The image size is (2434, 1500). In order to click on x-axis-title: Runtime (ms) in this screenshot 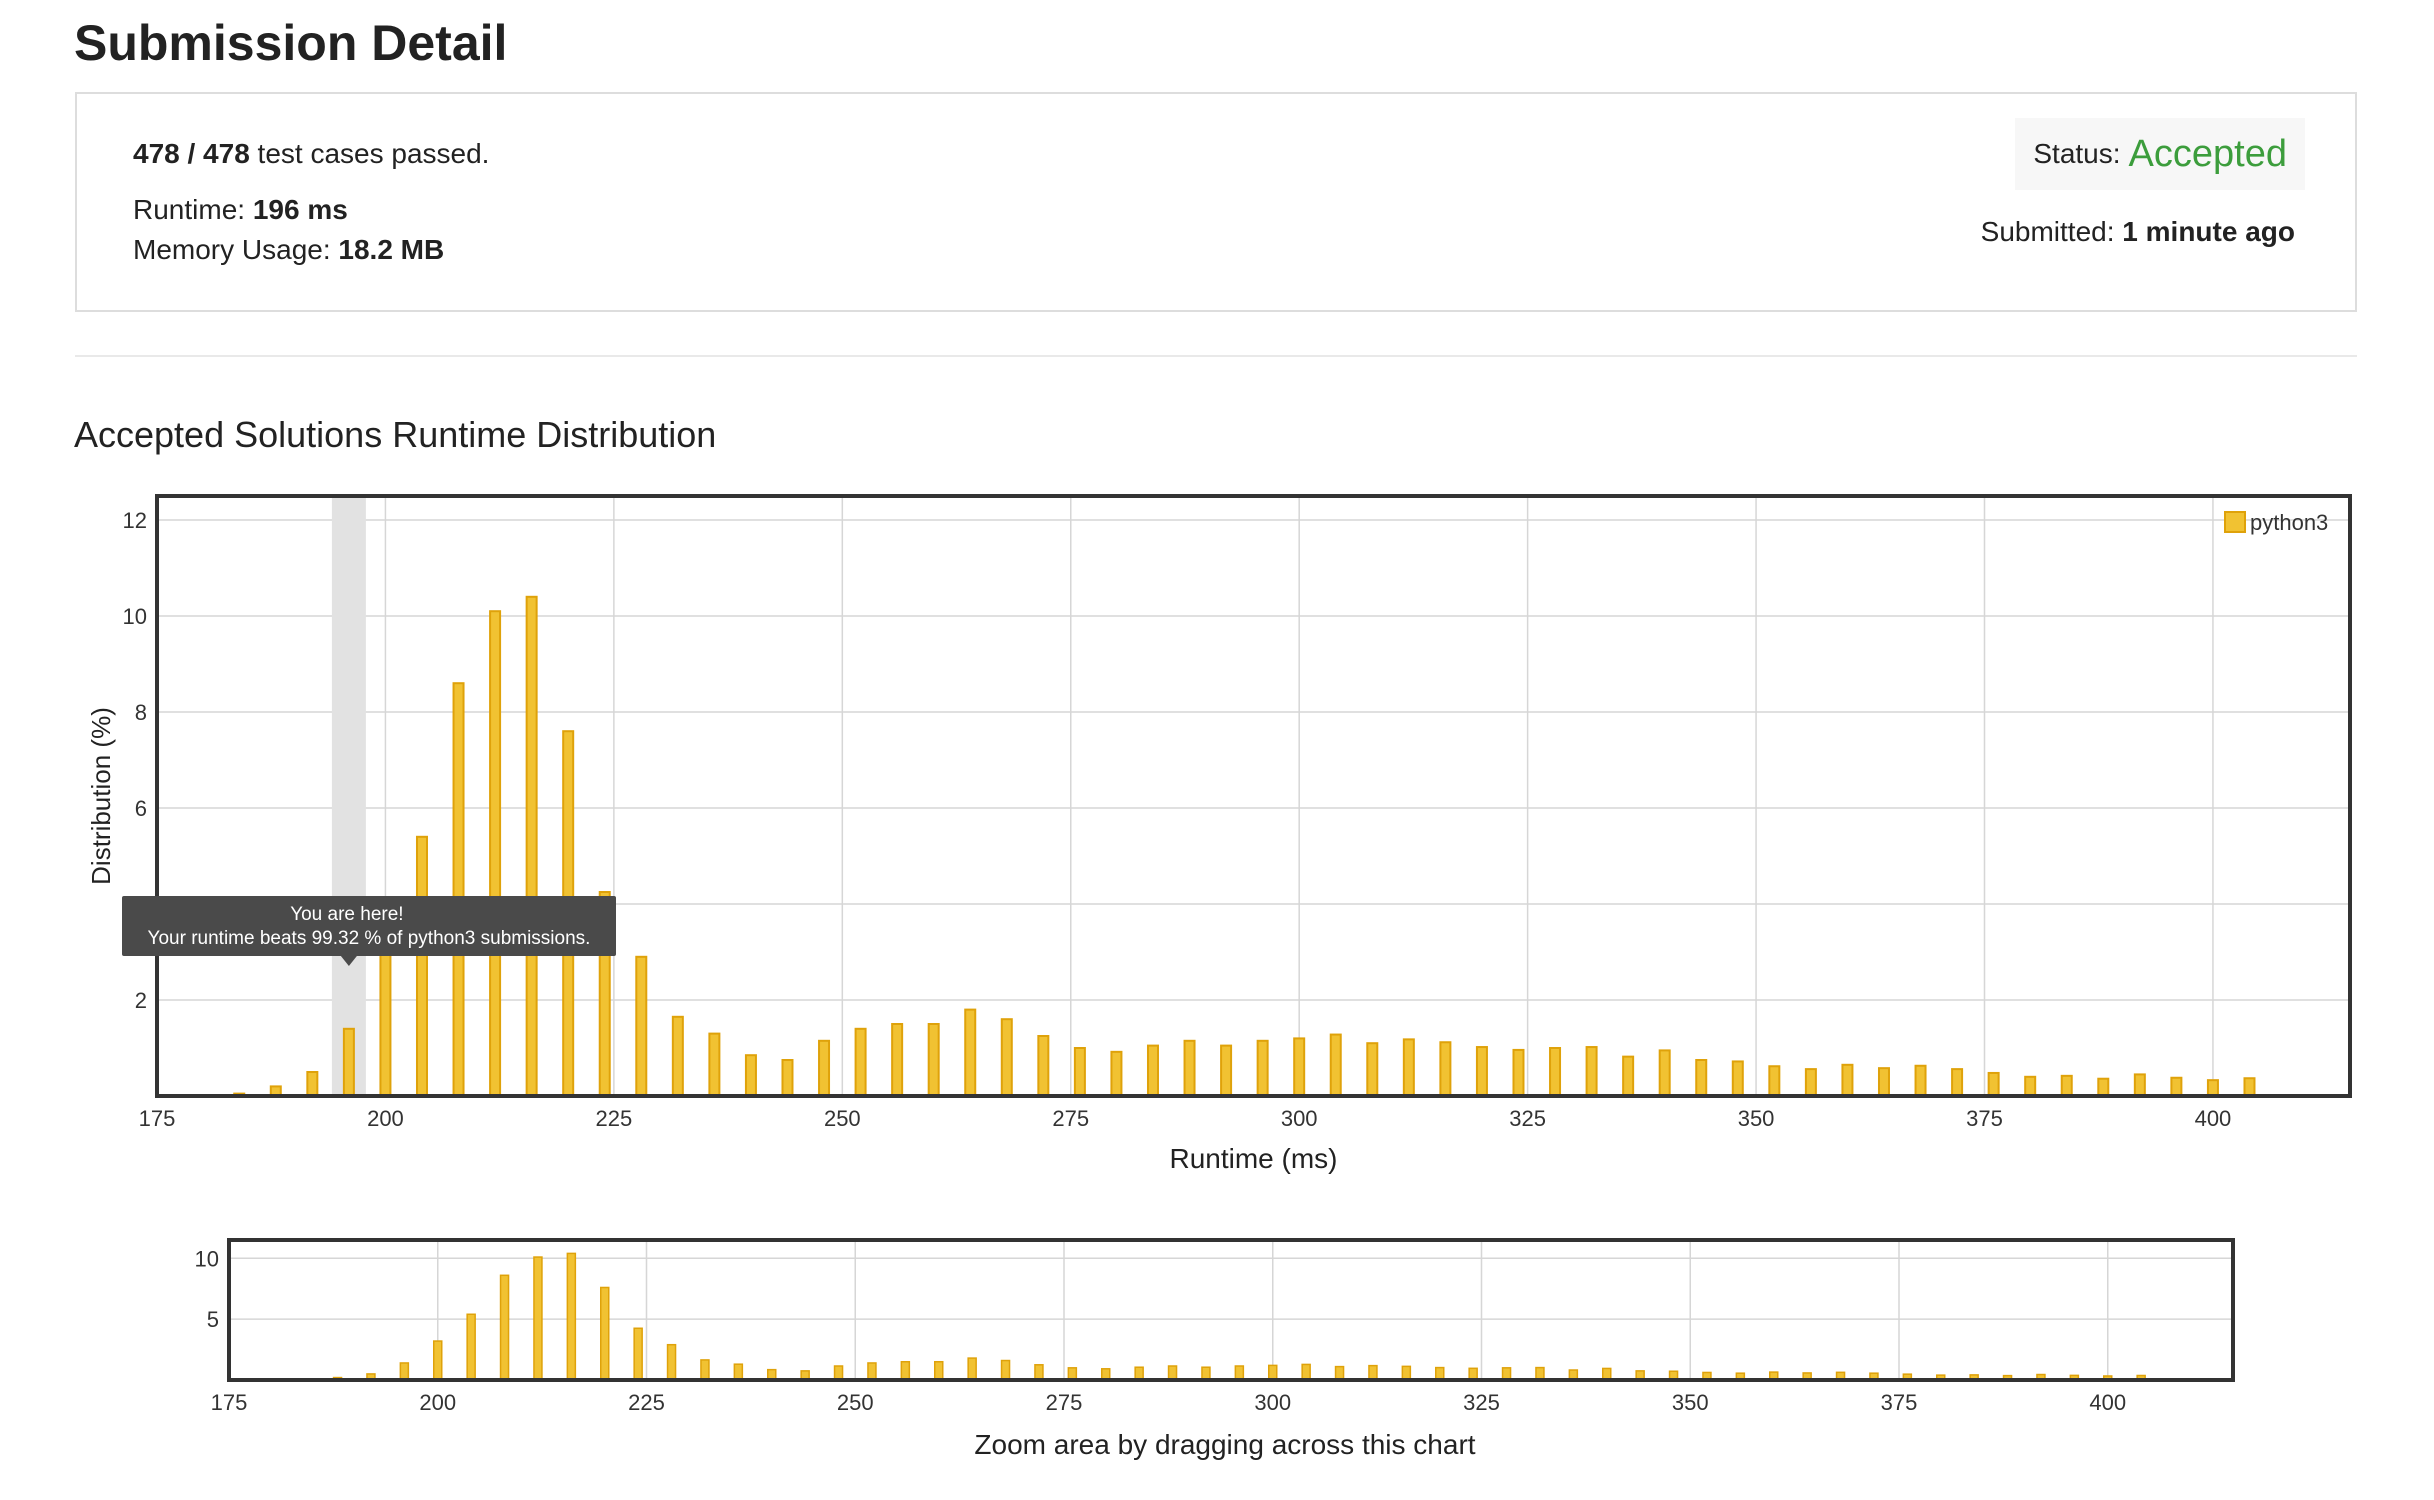, I will do `click(1253, 1158)`.